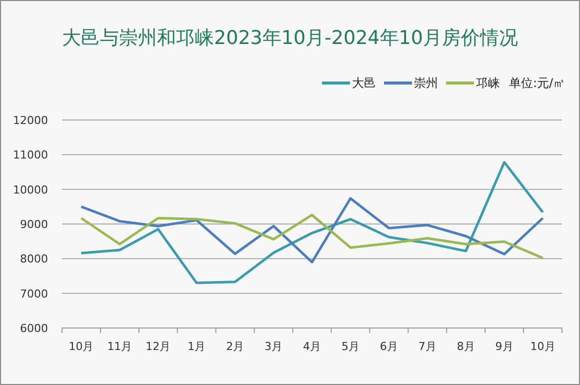 This screenshot has height=385, width=580. What do you see at coordinates (389, 346) in the screenshot?
I see `x-tick-label: 6月` at bounding box center [389, 346].